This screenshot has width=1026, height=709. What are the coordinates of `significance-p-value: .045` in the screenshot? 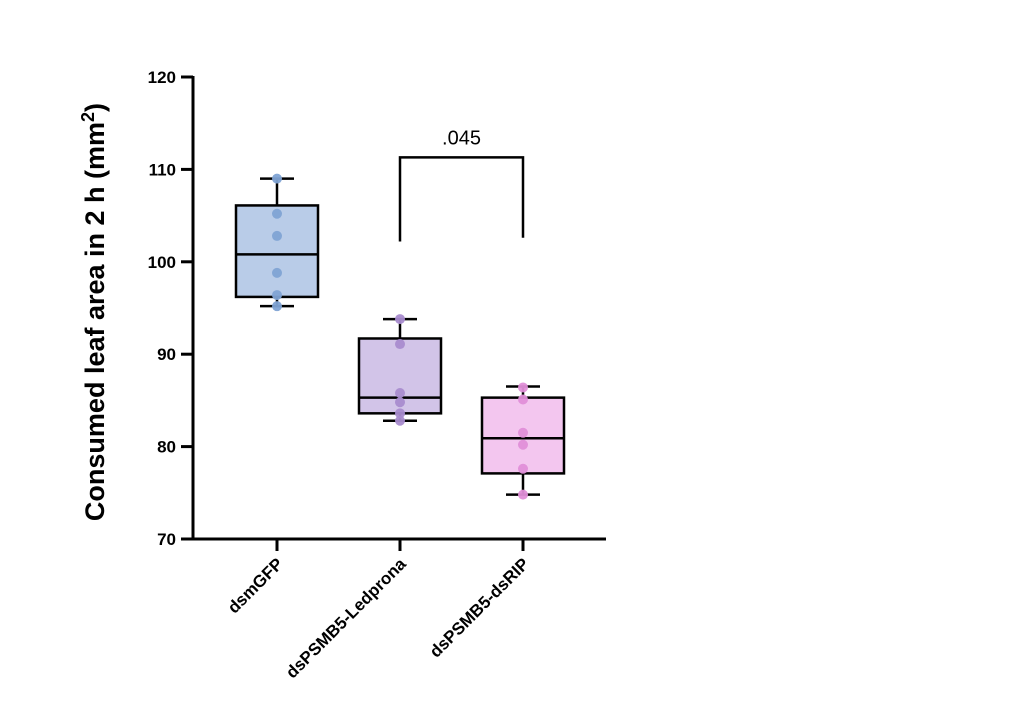 It's located at (461, 138).